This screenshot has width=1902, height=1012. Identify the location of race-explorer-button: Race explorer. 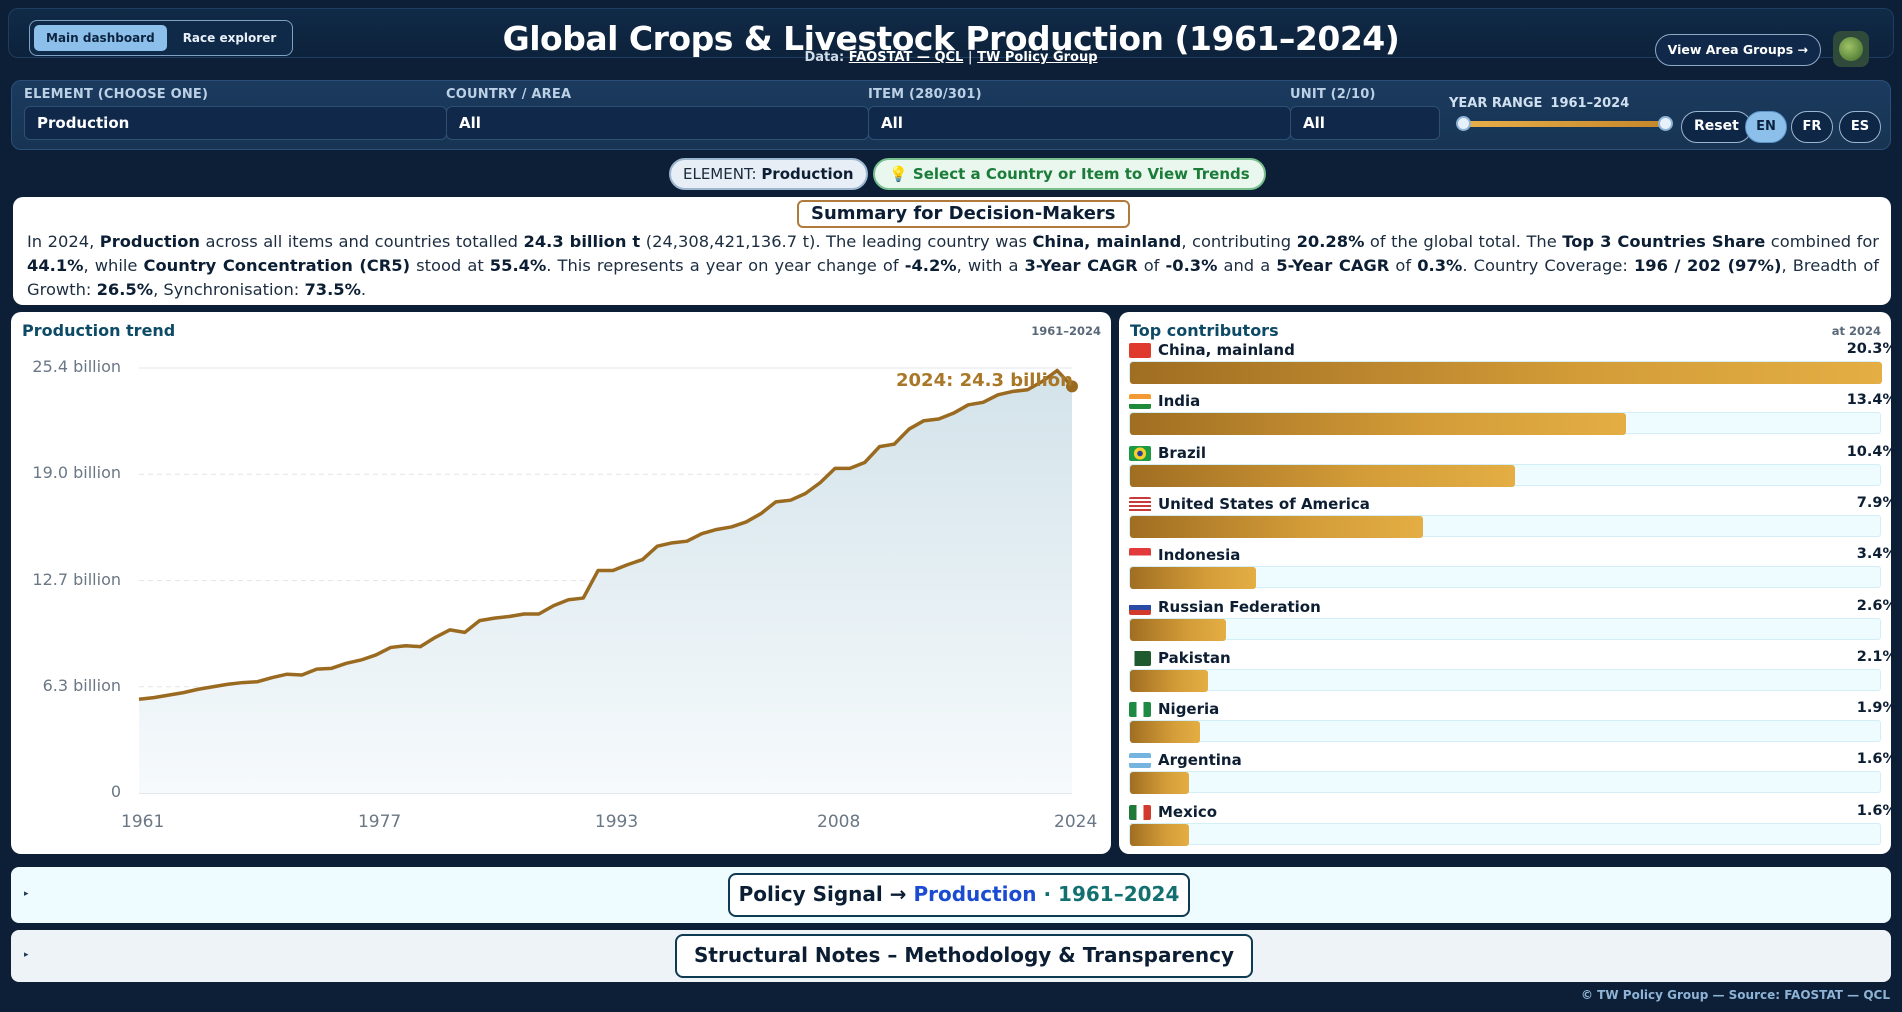
(229, 38).